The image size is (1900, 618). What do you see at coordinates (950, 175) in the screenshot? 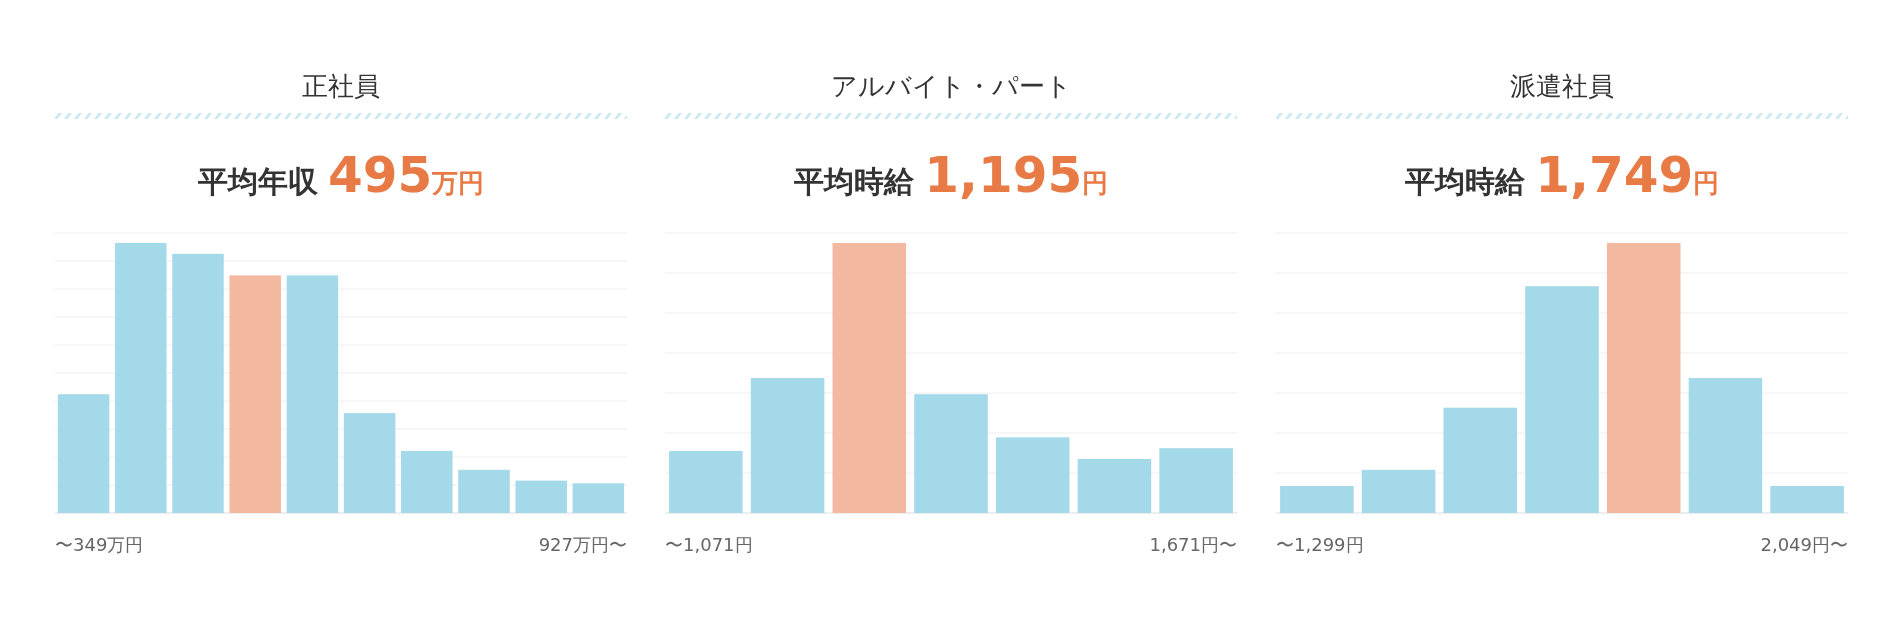
I see `chart-subtitle: 平均時給 1,195円` at bounding box center [950, 175].